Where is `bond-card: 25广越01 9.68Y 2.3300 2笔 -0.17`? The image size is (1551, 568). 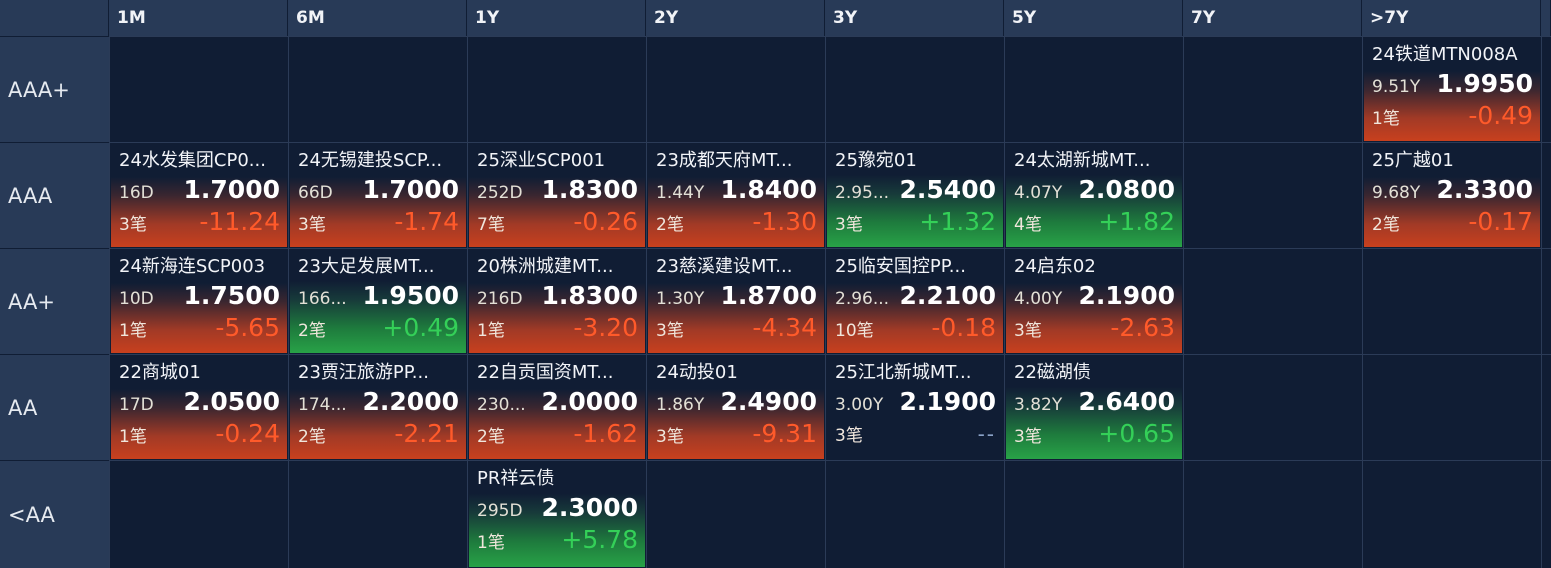
bond-card: 25广越01 9.68Y 2.3300 2笔 -0.17 is located at coordinates (1452, 195).